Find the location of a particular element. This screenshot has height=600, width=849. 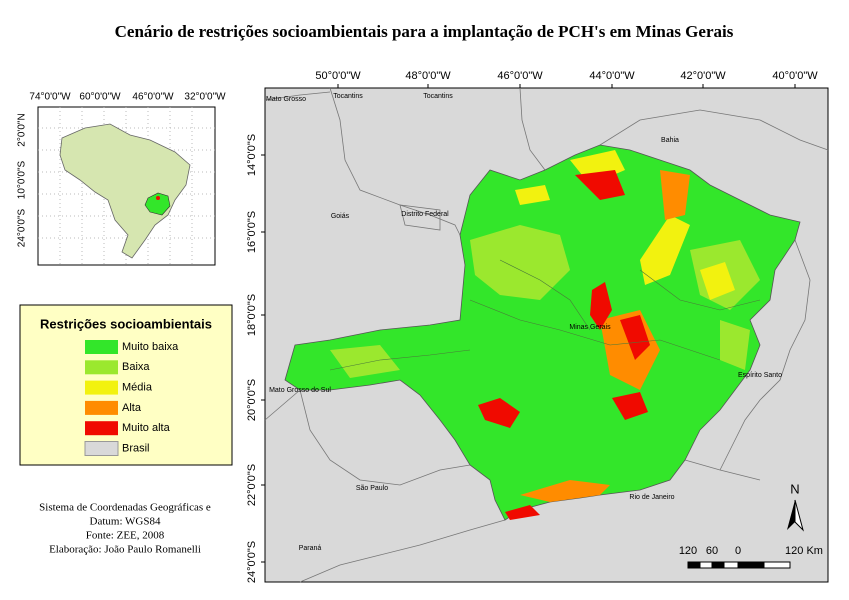

place-label: Rio de Janeiro is located at coordinates (651, 497).